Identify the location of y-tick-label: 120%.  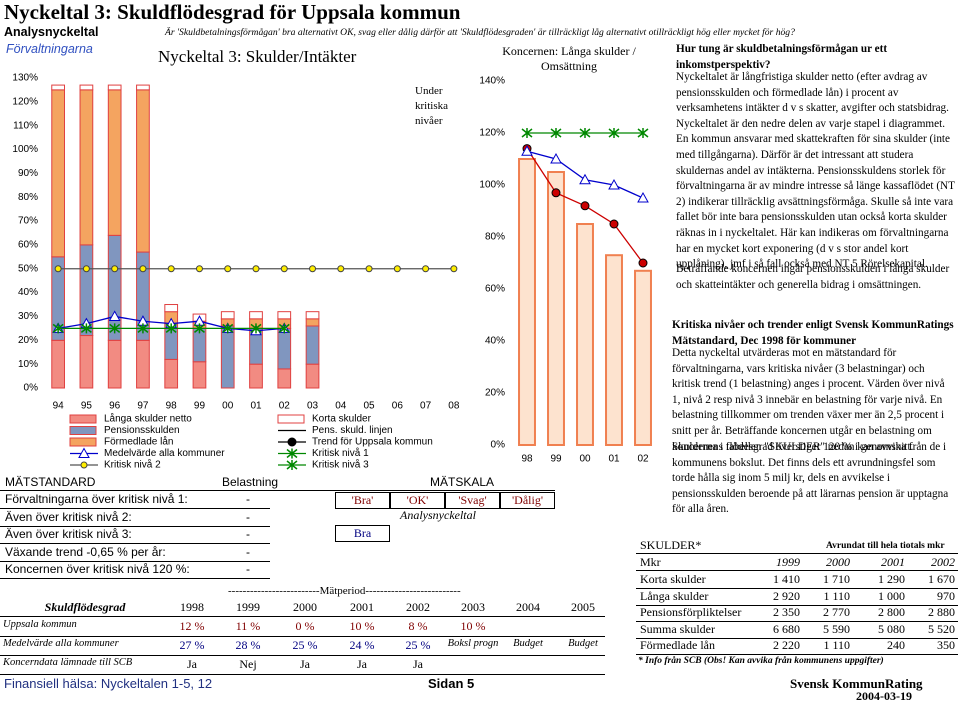
(25, 101).